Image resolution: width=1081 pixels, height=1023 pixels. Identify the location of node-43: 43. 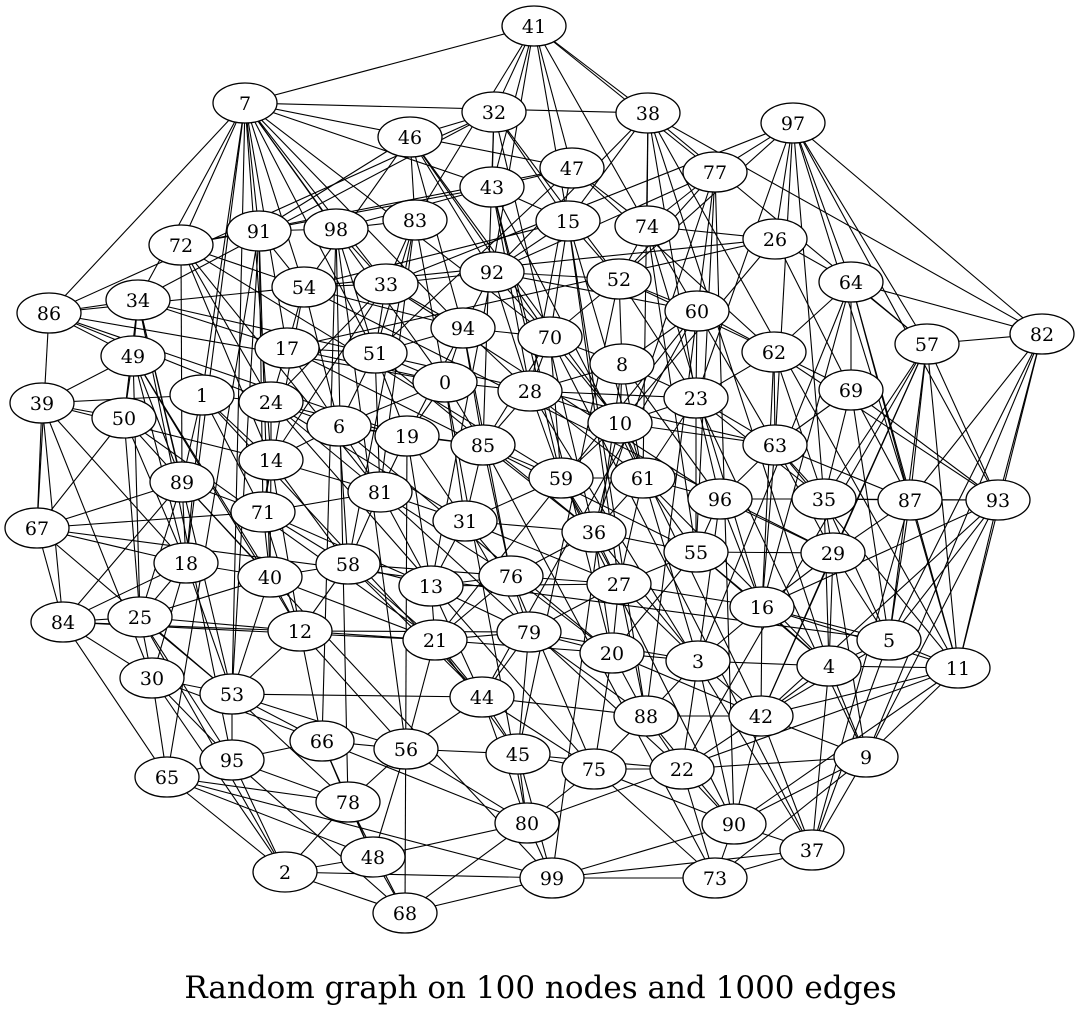
(492, 187).